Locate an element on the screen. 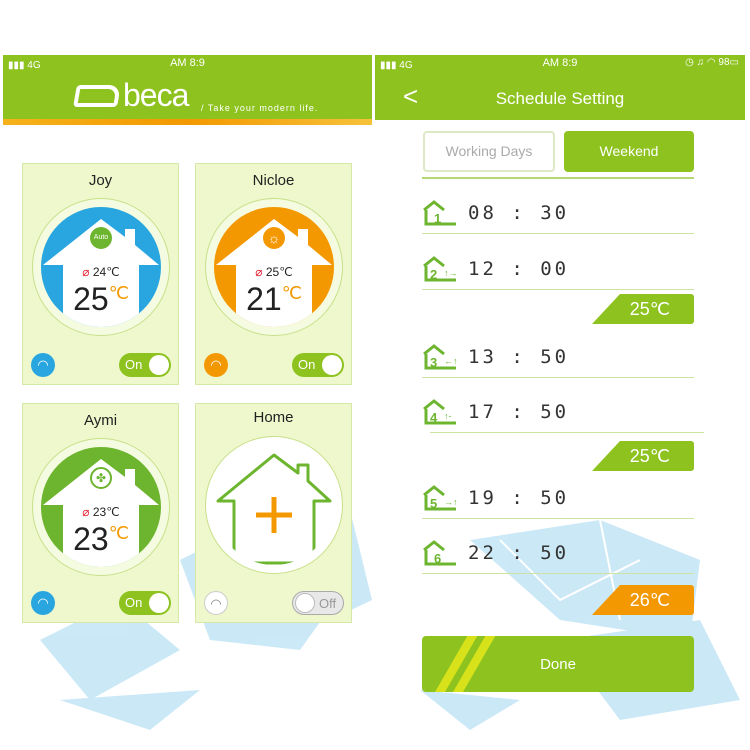  set-temp: ⌀ 23℃ is located at coordinates (101, 512).